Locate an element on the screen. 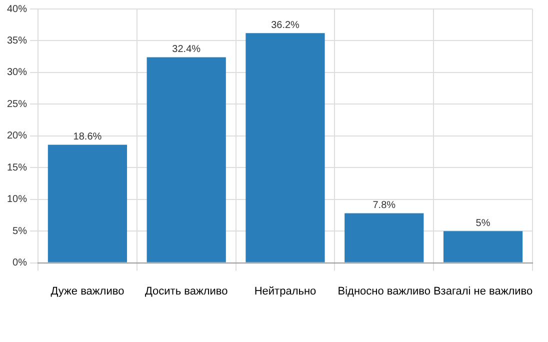 The width and height of the screenshot is (548, 342). y-tick-label: 5% is located at coordinates (20, 231).